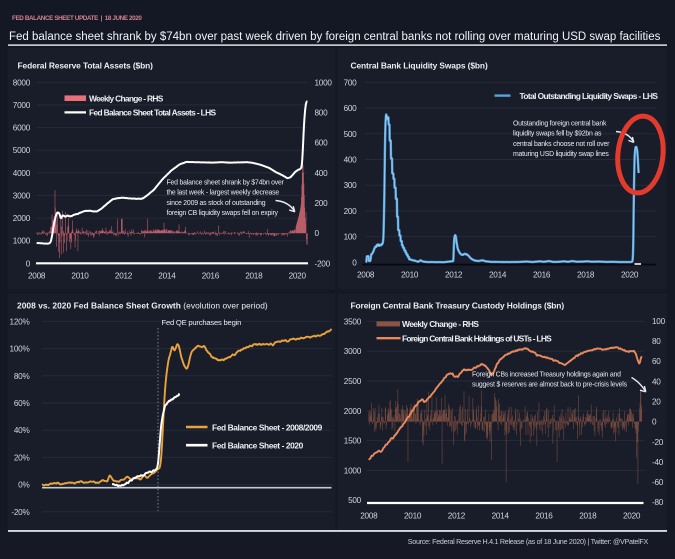 This screenshot has width=675, height=559. Describe the element at coordinates (22, 457) in the screenshot. I see `svg-text: 20%` at that location.